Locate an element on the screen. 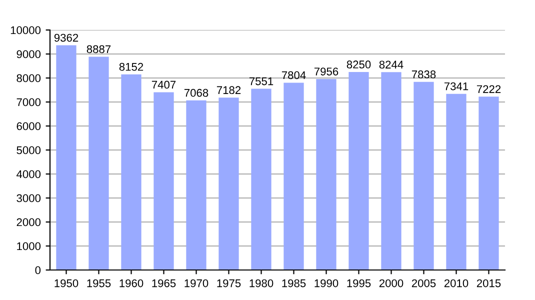  x-tick-label: 1990 is located at coordinates (326, 283).